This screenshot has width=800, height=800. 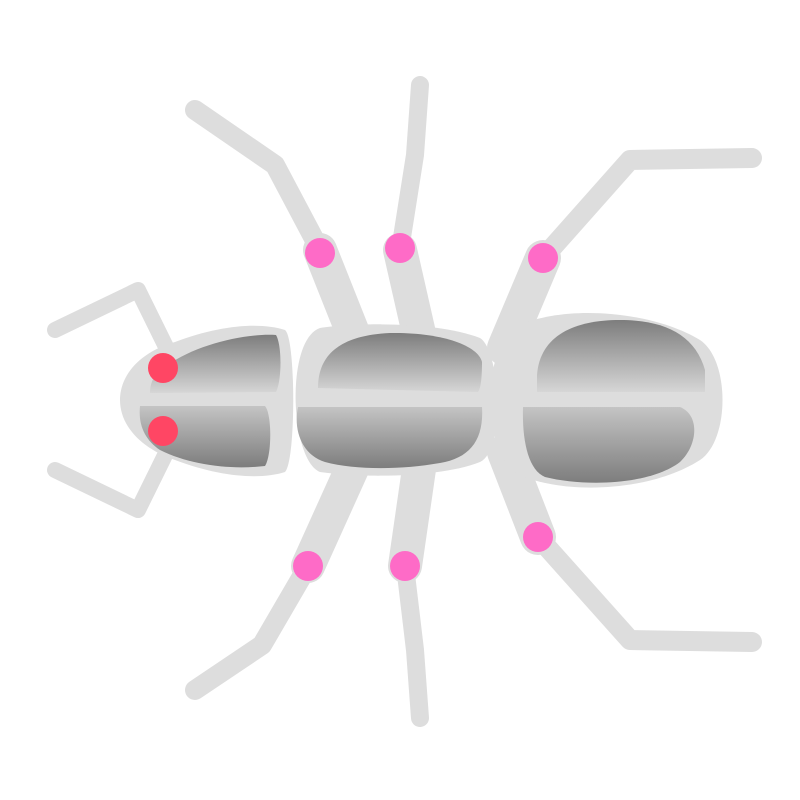 I want to click on joint-middle-upper, so click(x=400, y=248).